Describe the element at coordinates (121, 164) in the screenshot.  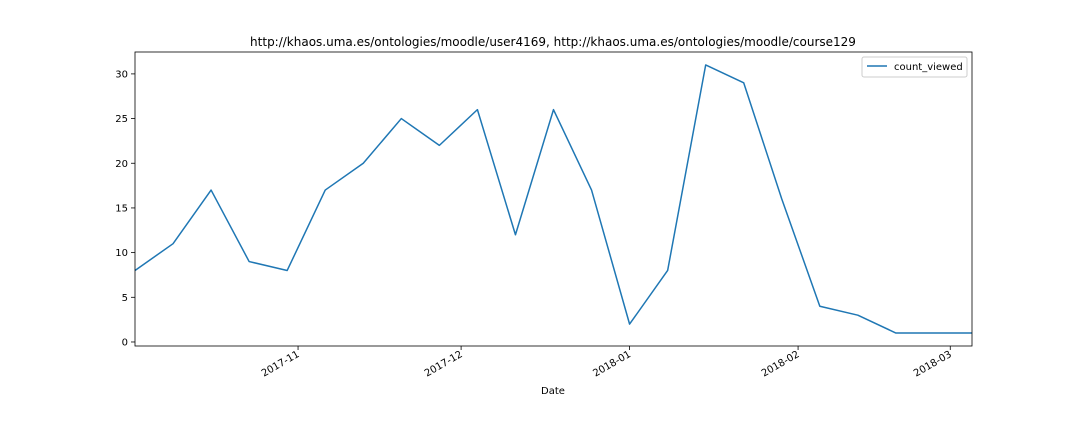
I see `y-tick-label: 20` at that location.